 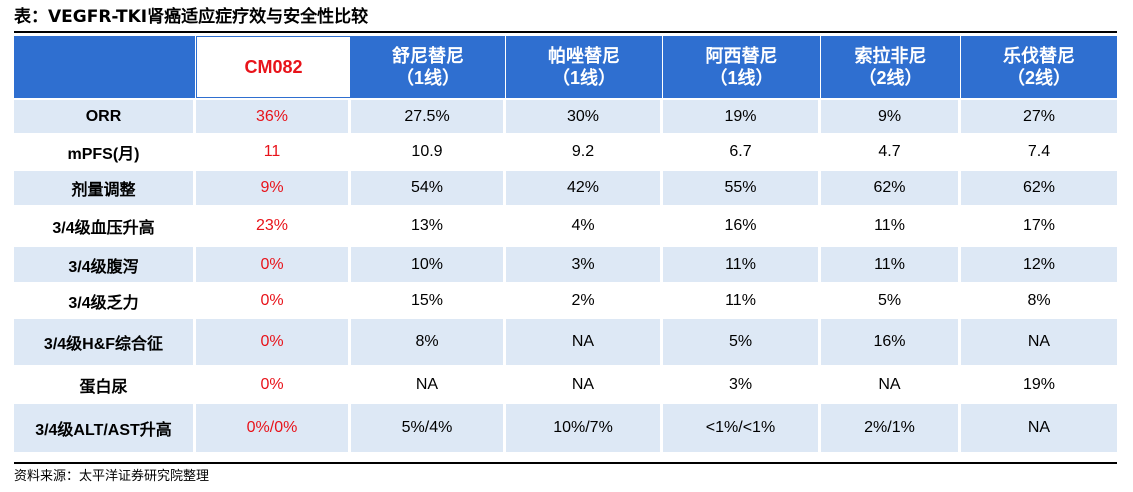 I want to click on source-note: 资料来源：太平洋证券研究院整理, so click(x=112, y=476).